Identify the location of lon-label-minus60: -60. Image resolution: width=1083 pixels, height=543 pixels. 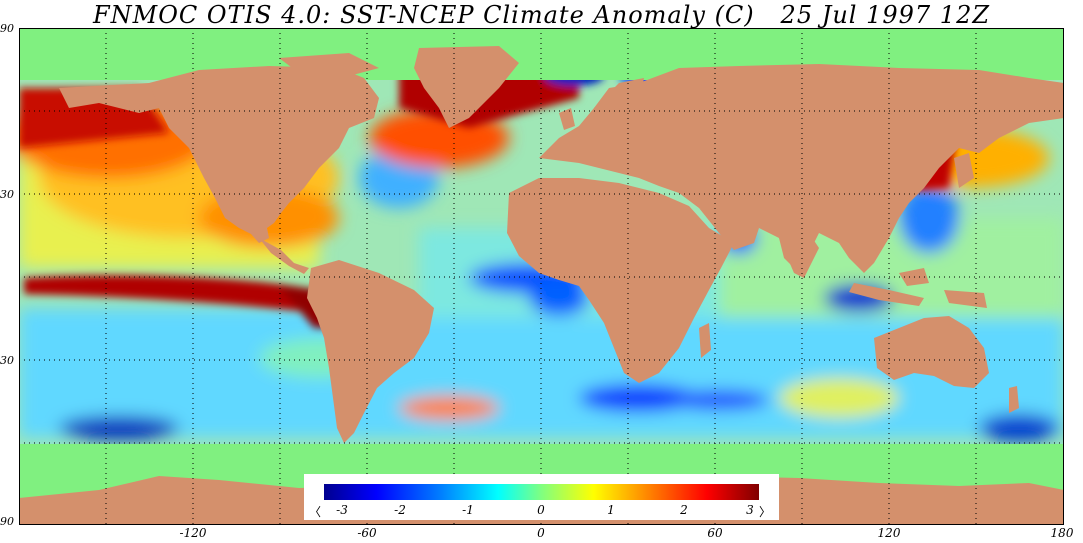
(367, 533).